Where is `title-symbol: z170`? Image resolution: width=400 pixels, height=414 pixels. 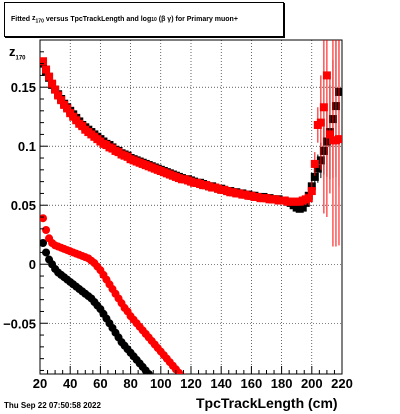 title-symbol: z170 is located at coordinates (38, 19).